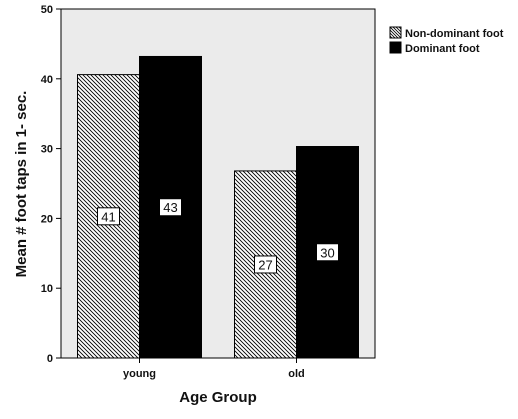 Image resolution: width=518 pixels, height=419 pixels. I want to click on data-label-box-old-dominant-foot, so click(327, 252).